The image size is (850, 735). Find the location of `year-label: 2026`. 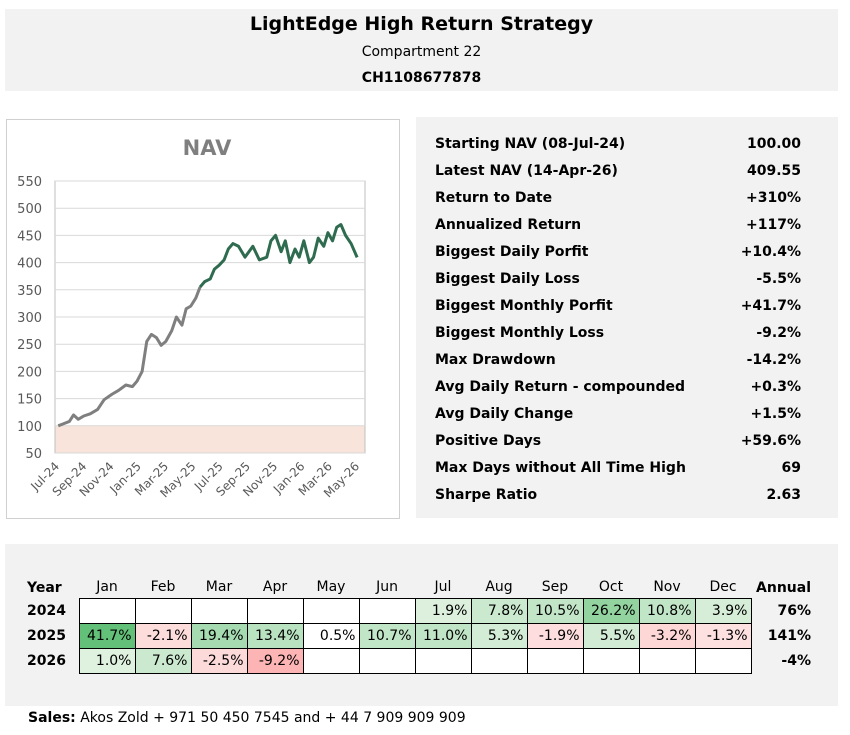

year-label: 2026 is located at coordinates (46, 660).